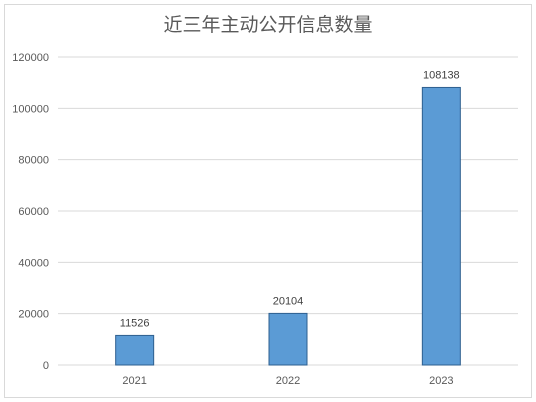 Image resolution: width=536 pixels, height=402 pixels. What do you see at coordinates (135, 350) in the screenshot?
I see `bar-2021` at bounding box center [135, 350].